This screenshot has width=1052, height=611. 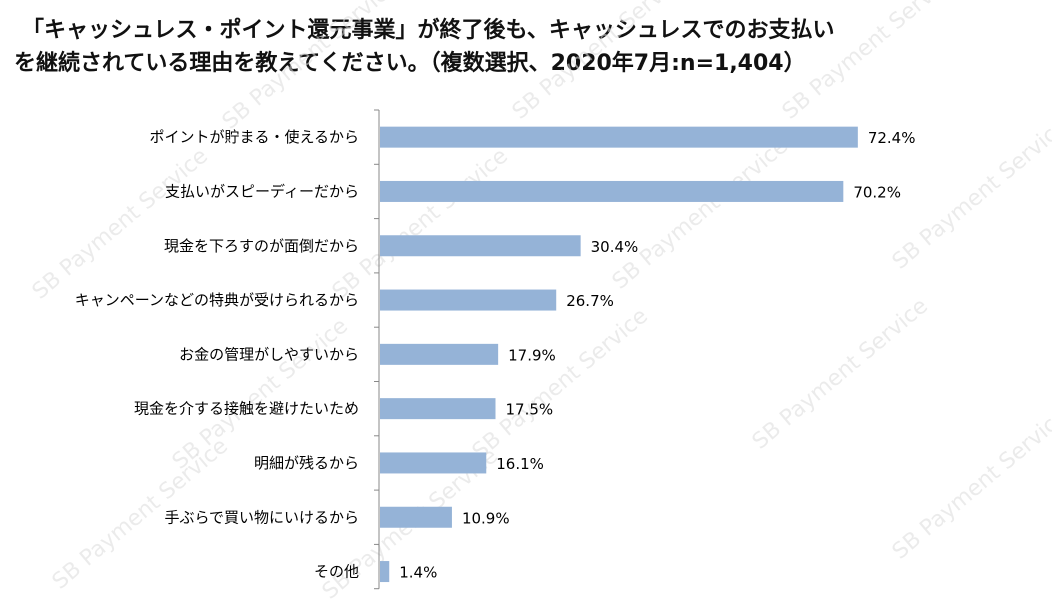 What do you see at coordinates (246, 409) in the screenshot?
I see `category-label: 現金を介する接触を避けたいため` at bounding box center [246, 409].